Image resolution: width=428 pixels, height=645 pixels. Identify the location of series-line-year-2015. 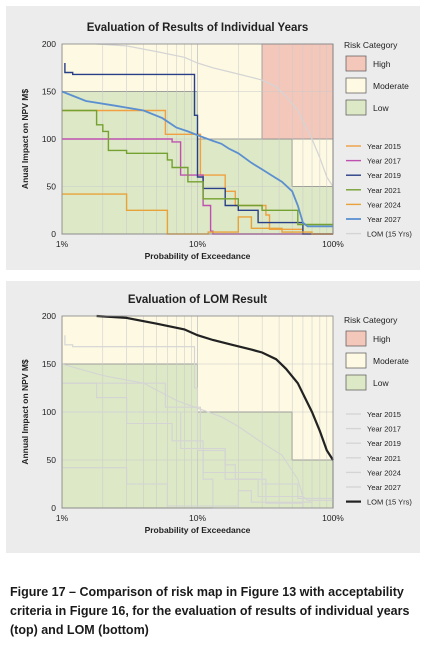
(197, 445).